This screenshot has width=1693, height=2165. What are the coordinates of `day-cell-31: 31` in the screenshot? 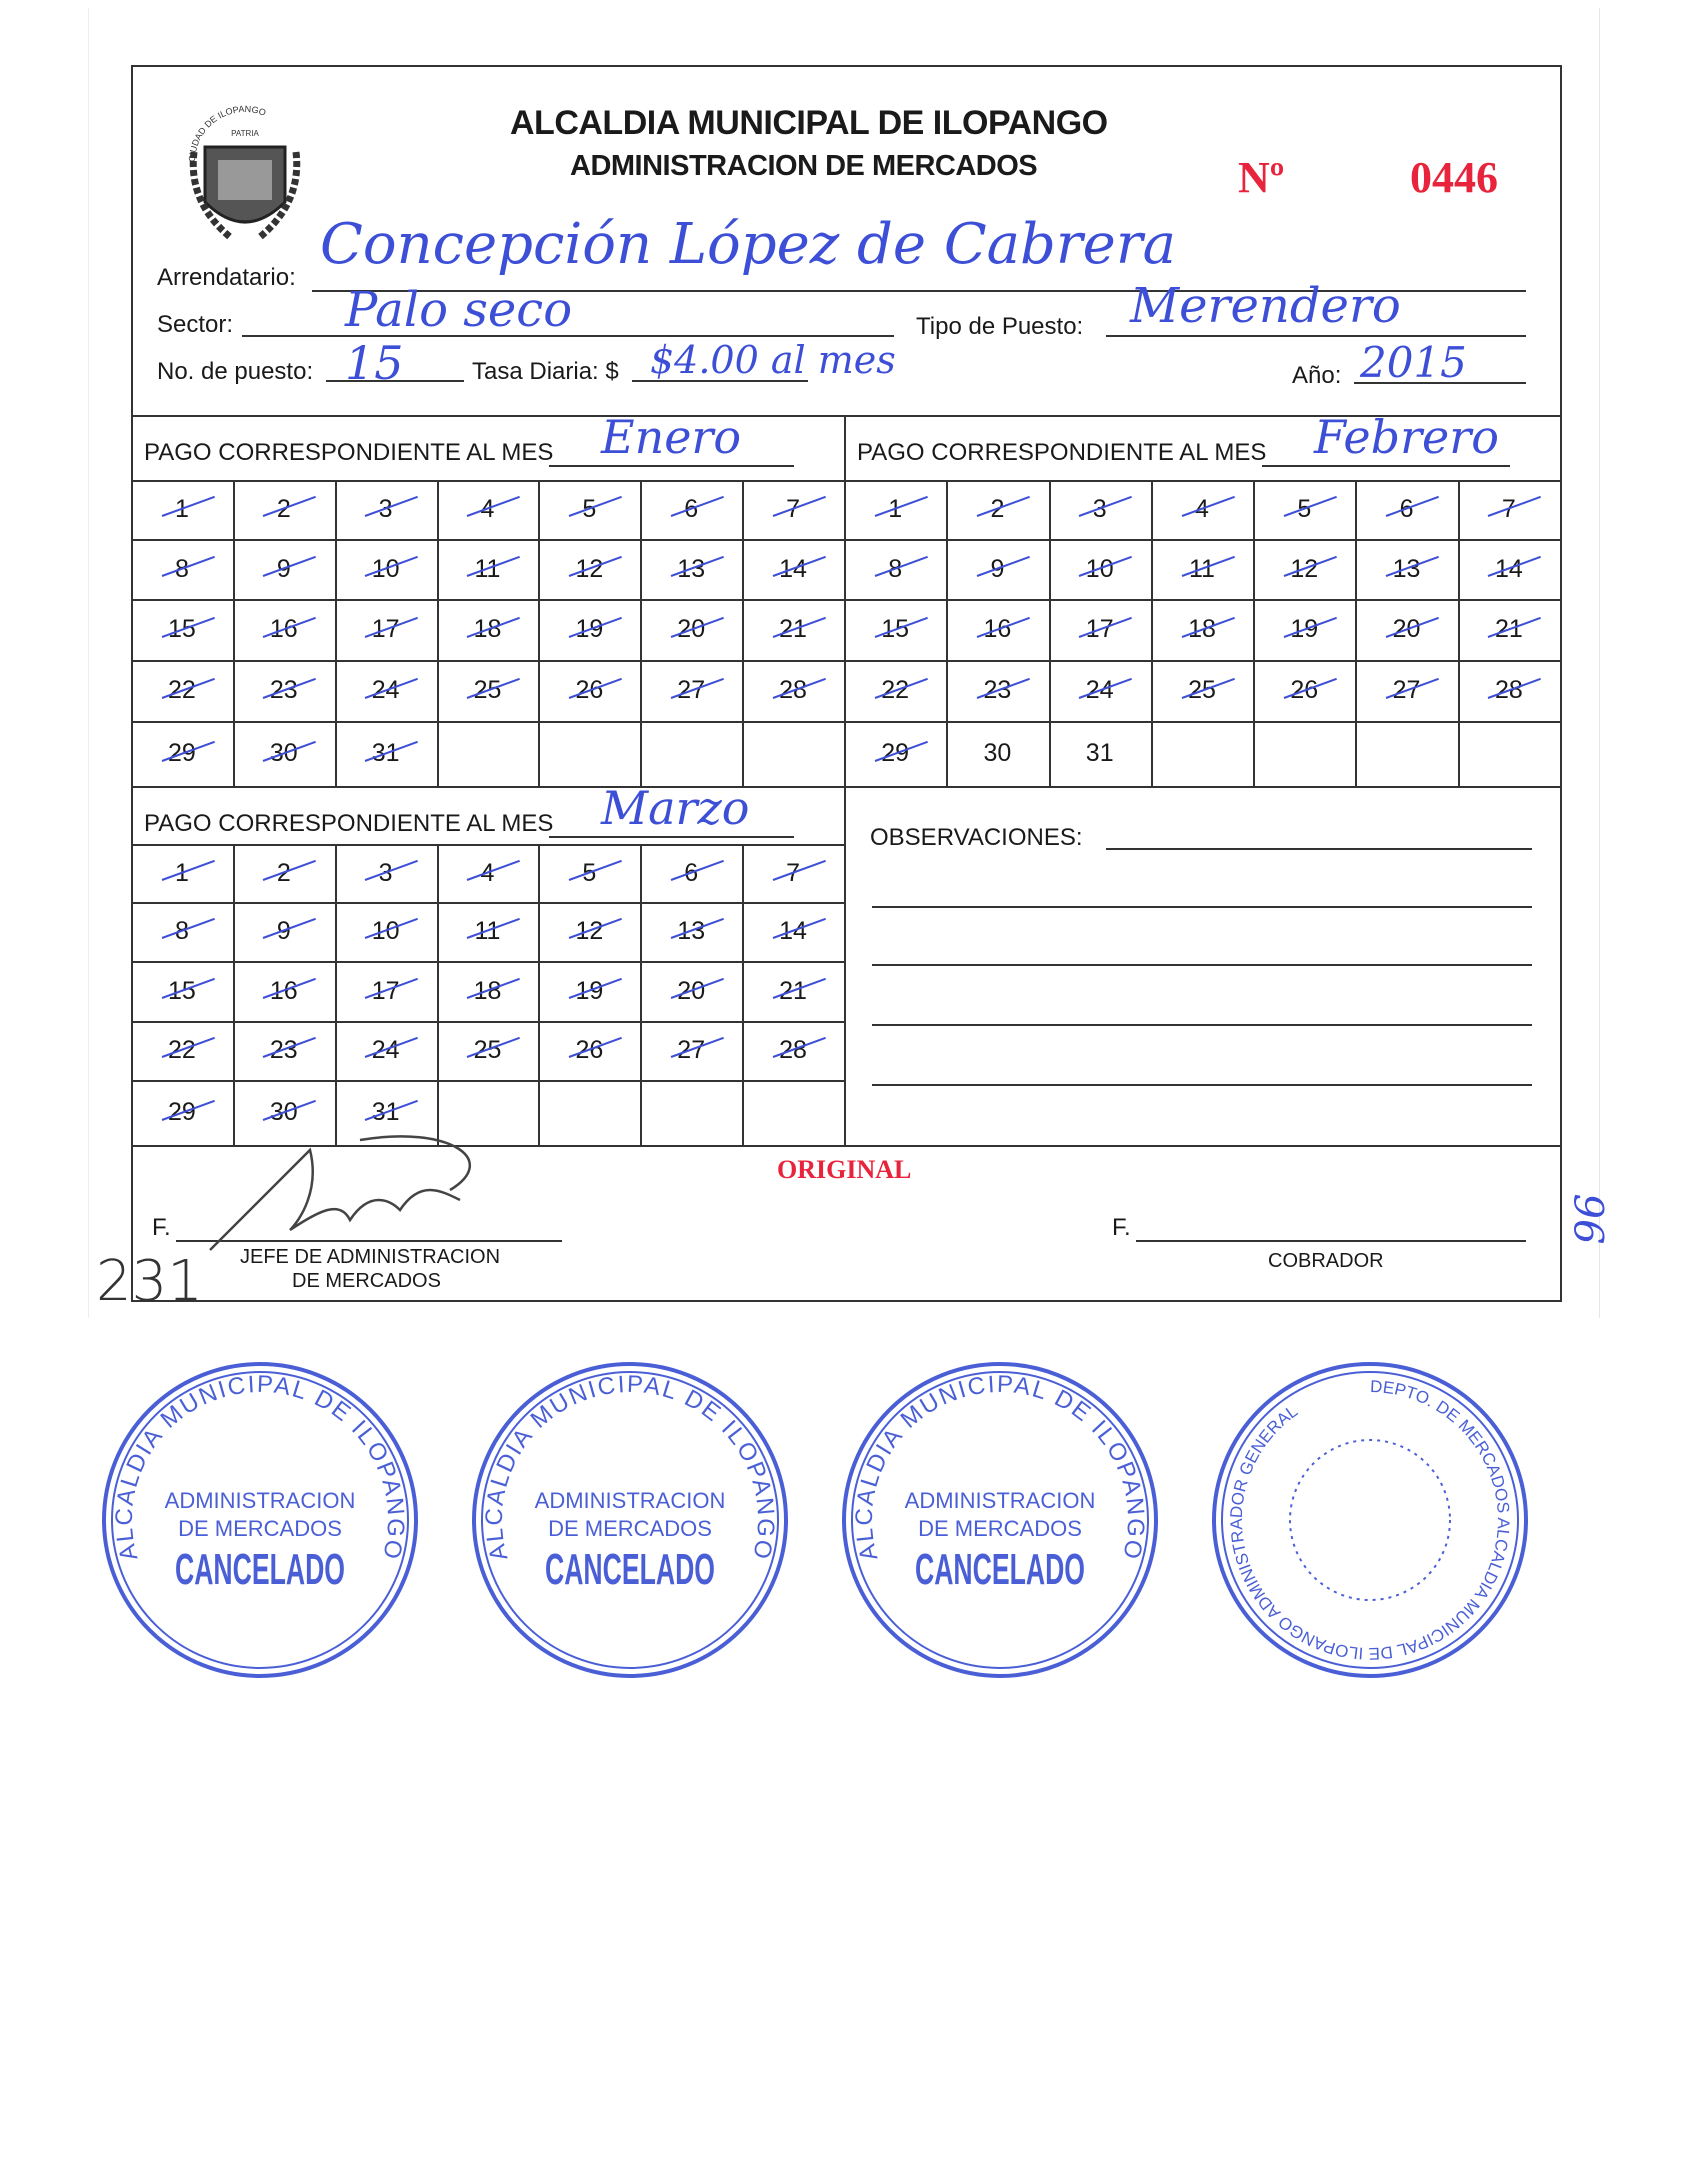 It's located at (1099, 753).